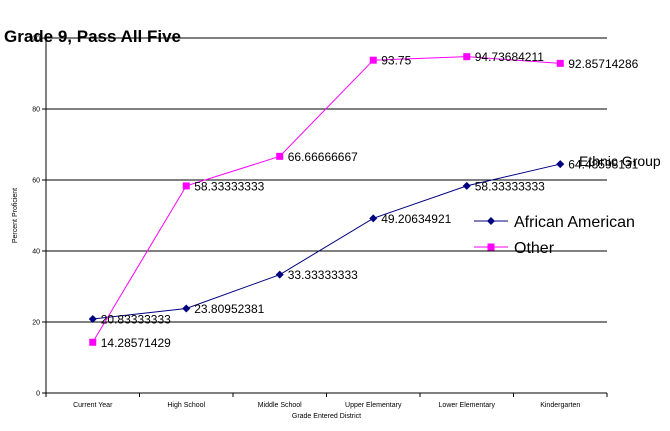 This screenshot has width=670, height=431. I want to click on data-label: 66.66666667, so click(323, 157).